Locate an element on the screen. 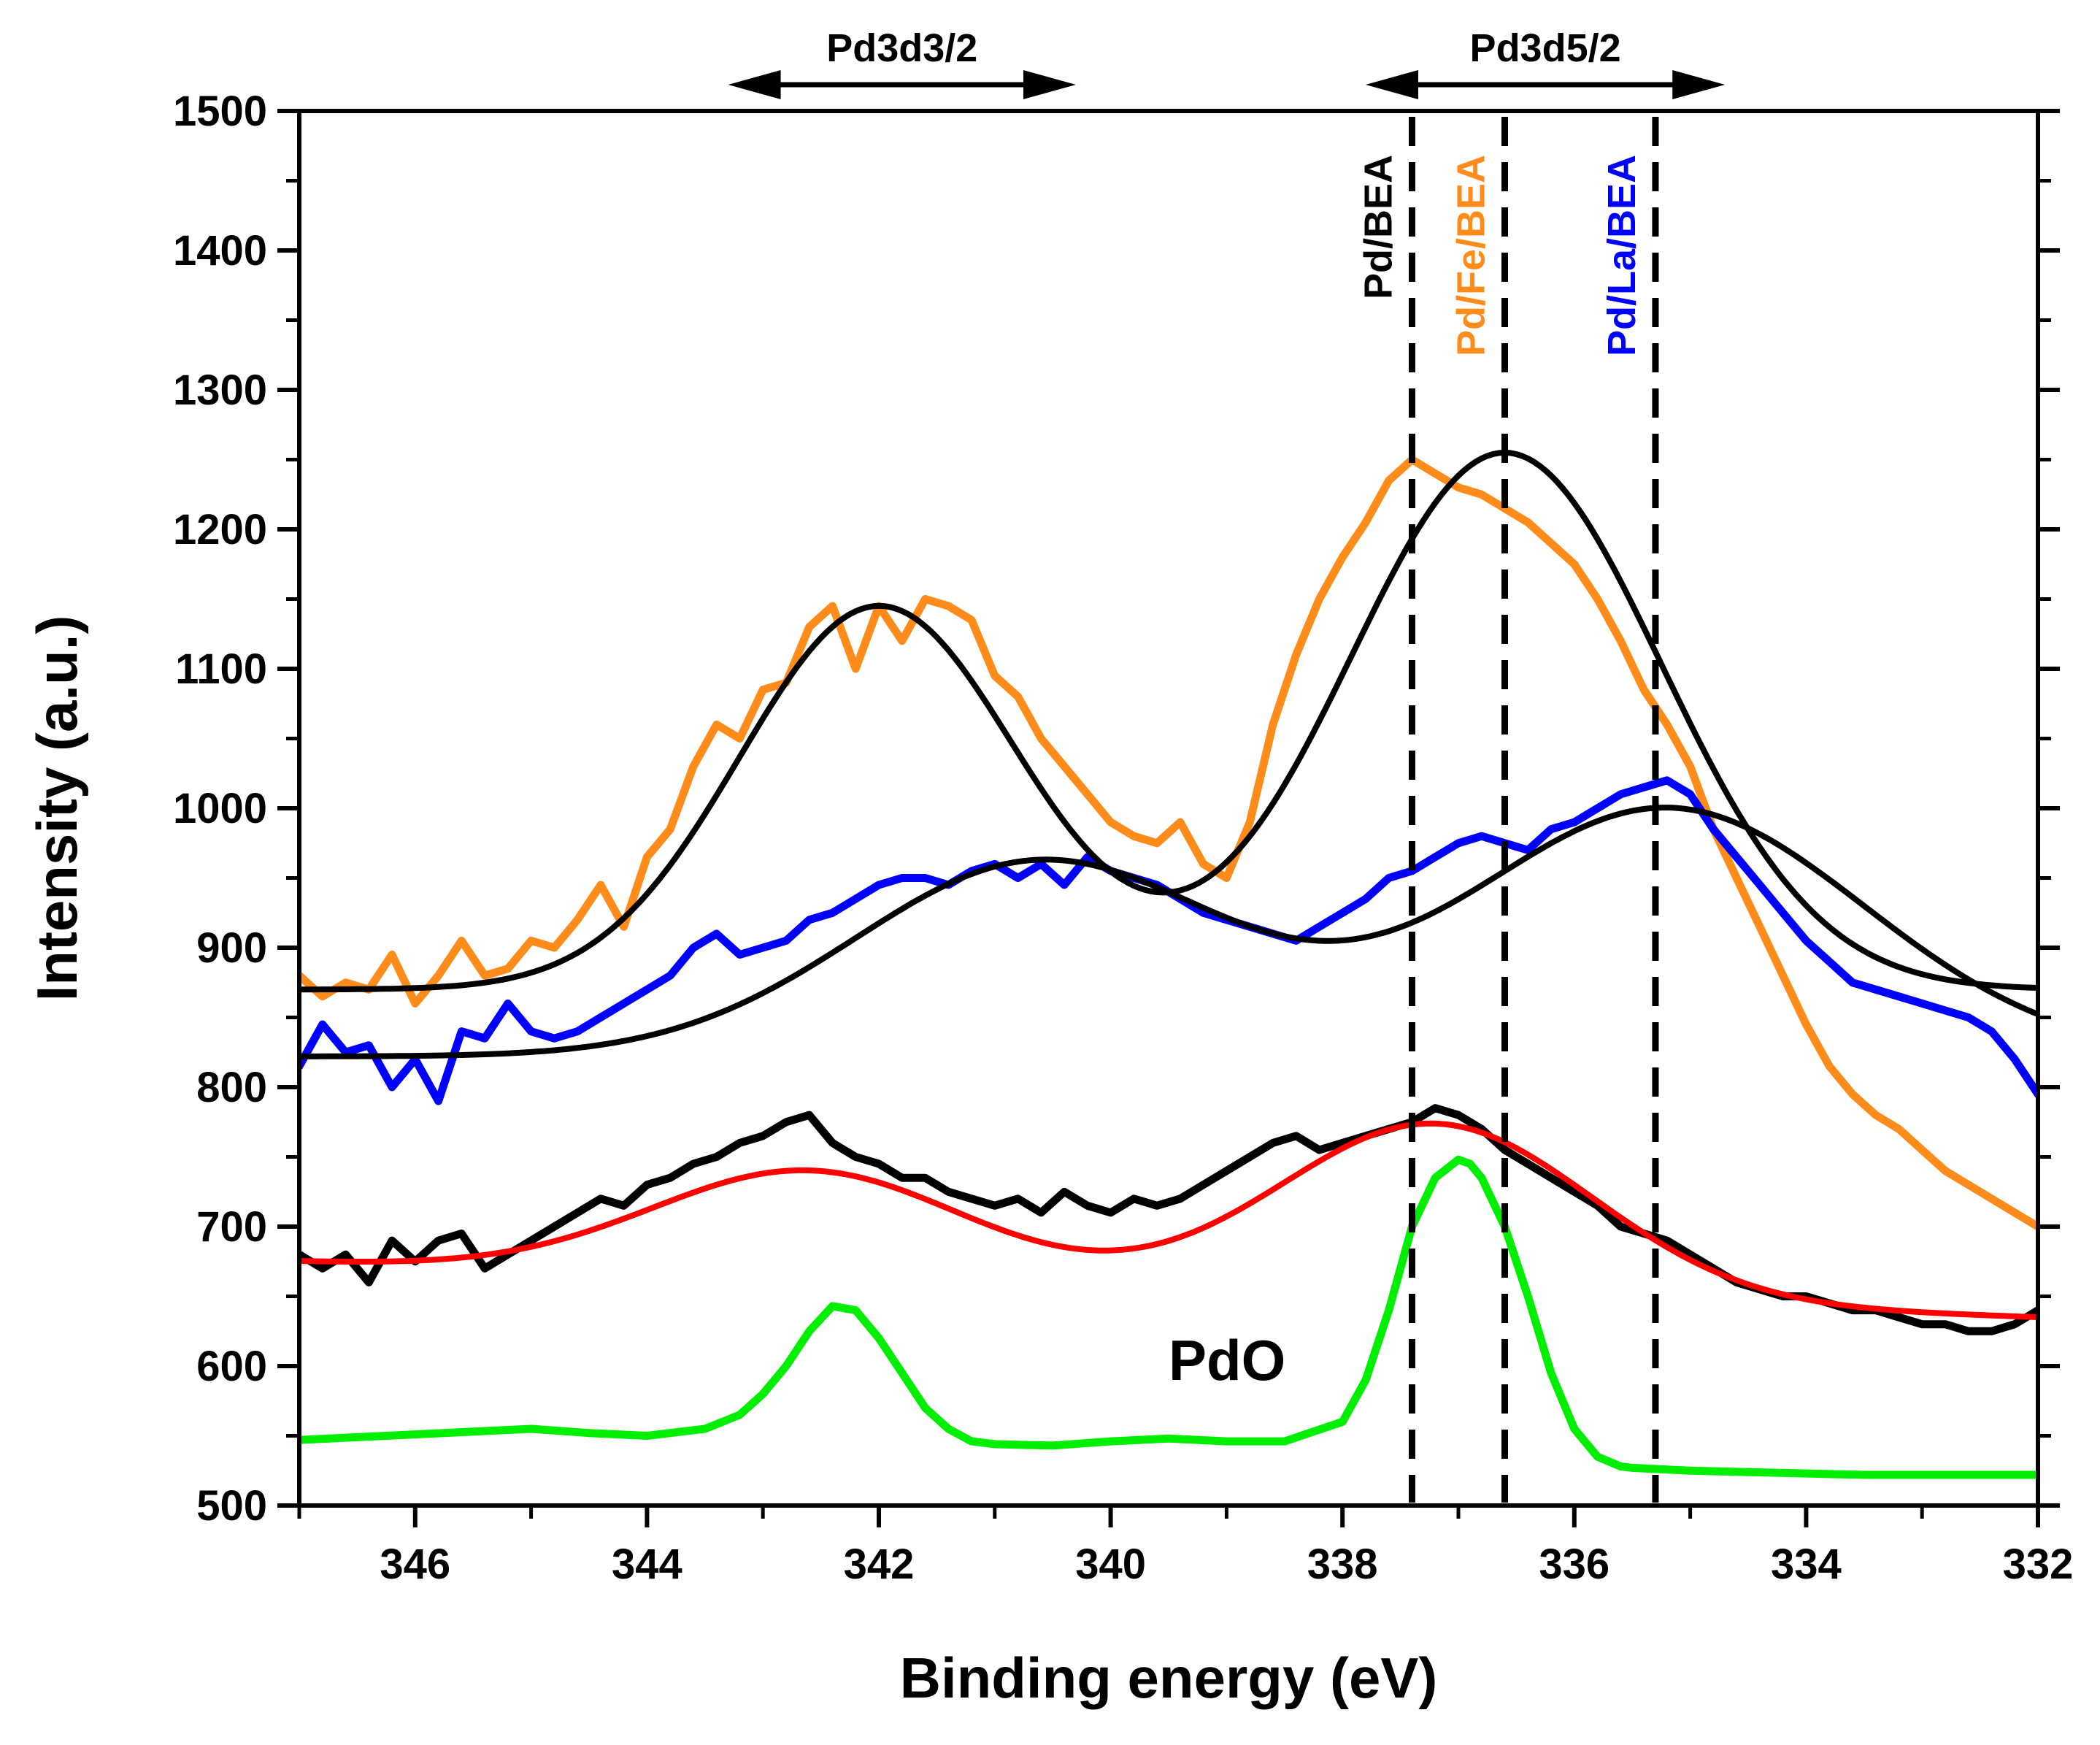 The width and height of the screenshot is (2100, 1745). fit-curve-pd-bea-fit is located at coordinates (1168, 1220).